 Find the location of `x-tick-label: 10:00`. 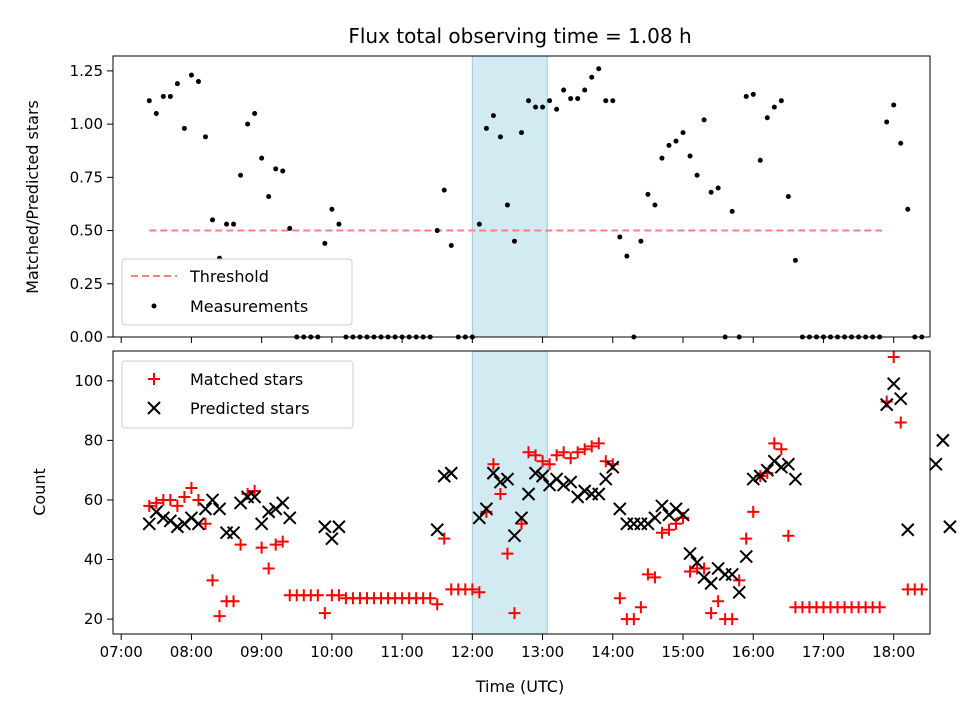

x-tick-label: 10:00 is located at coordinates (331, 652).